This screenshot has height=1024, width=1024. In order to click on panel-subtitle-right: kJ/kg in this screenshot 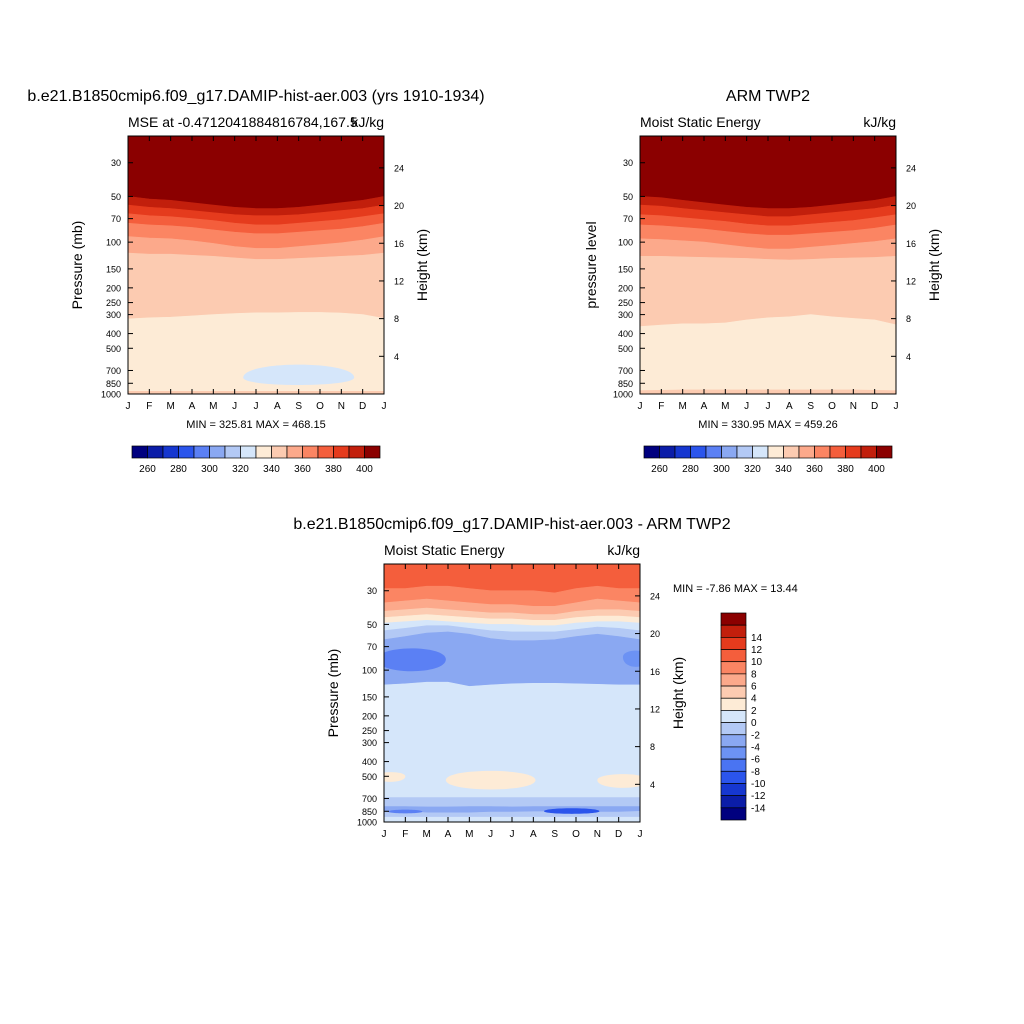, I will do `click(879, 122)`.